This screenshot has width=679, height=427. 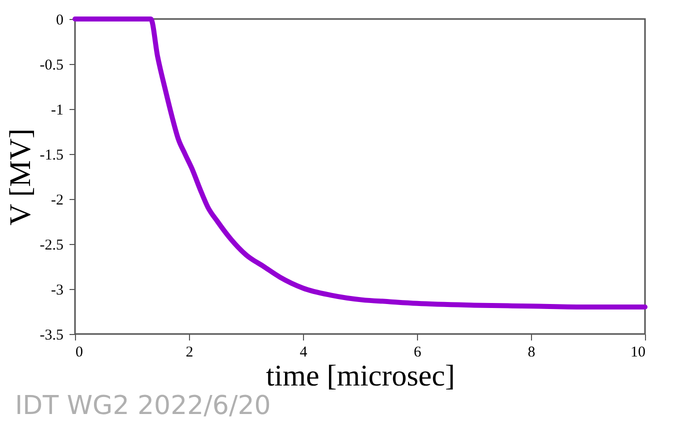 What do you see at coordinates (52, 246) in the screenshot?
I see `y-tick-label: -2.5` at bounding box center [52, 246].